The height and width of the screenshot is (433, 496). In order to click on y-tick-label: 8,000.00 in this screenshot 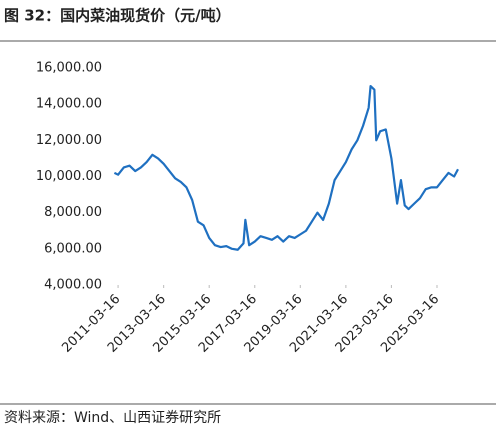, I will do `click(73, 212)`.